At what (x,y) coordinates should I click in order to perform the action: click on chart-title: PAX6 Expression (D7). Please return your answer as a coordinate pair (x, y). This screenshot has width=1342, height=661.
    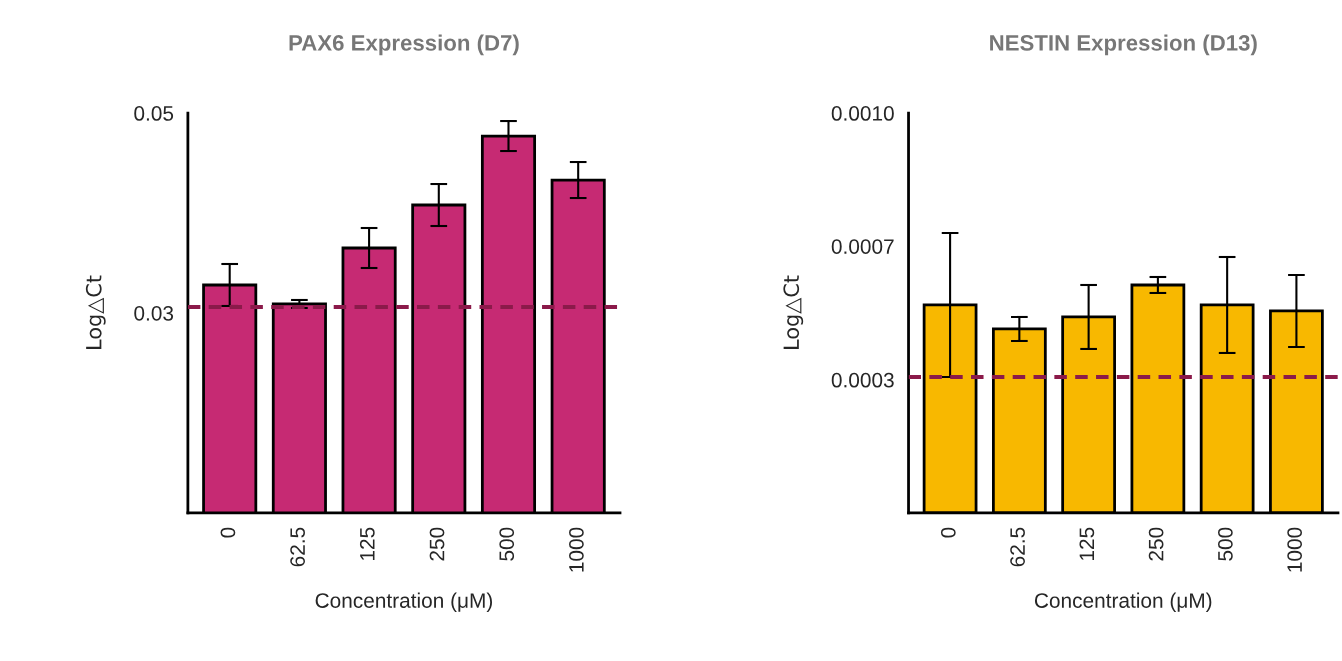
    Looking at the image, I should click on (404, 45).